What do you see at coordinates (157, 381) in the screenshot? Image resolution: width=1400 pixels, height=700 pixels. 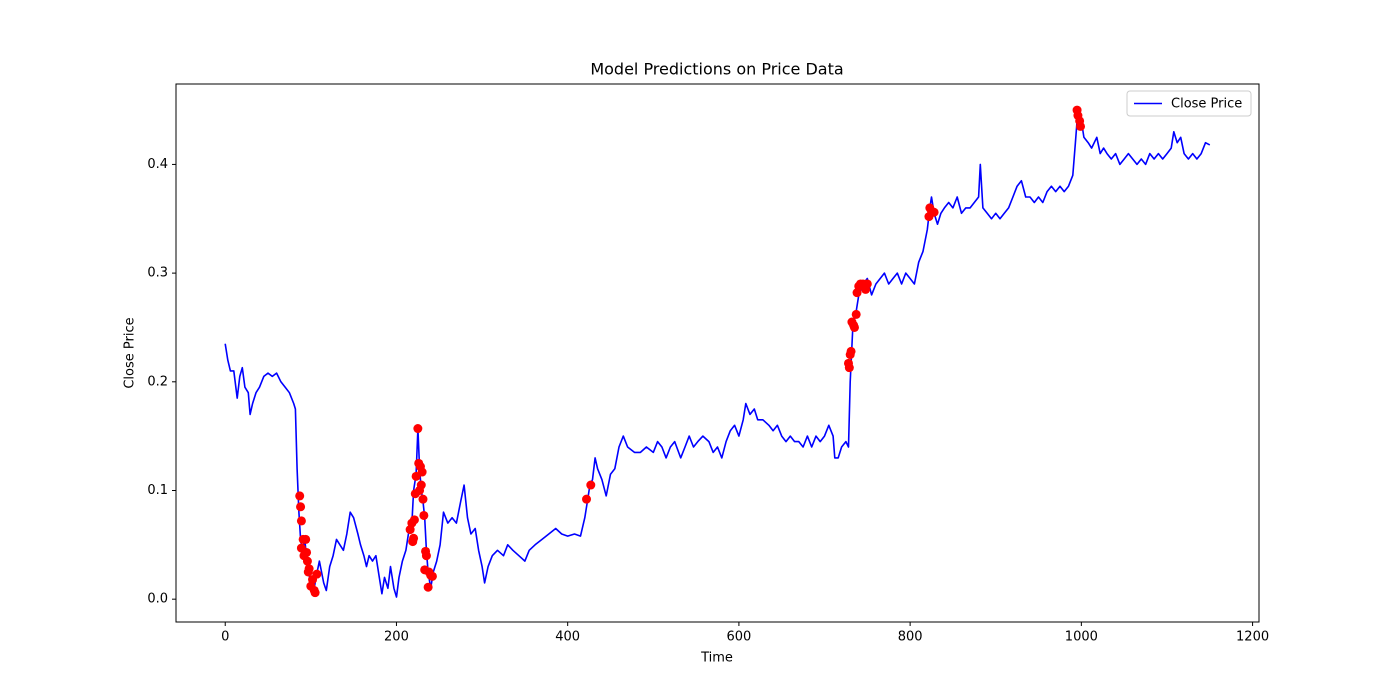 I see `y-tick-label: 0.2` at bounding box center [157, 381].